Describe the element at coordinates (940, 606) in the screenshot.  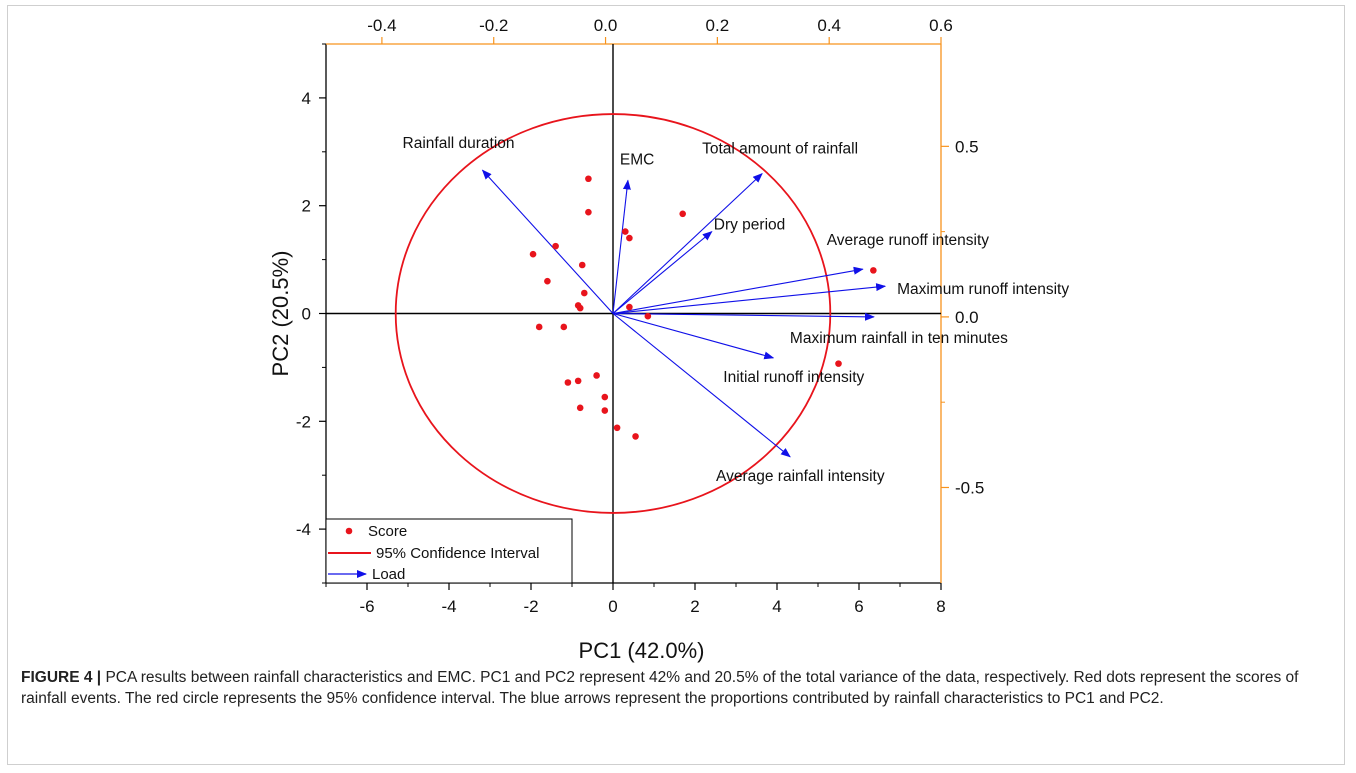
I see `x-tick-label: 8` at that location.